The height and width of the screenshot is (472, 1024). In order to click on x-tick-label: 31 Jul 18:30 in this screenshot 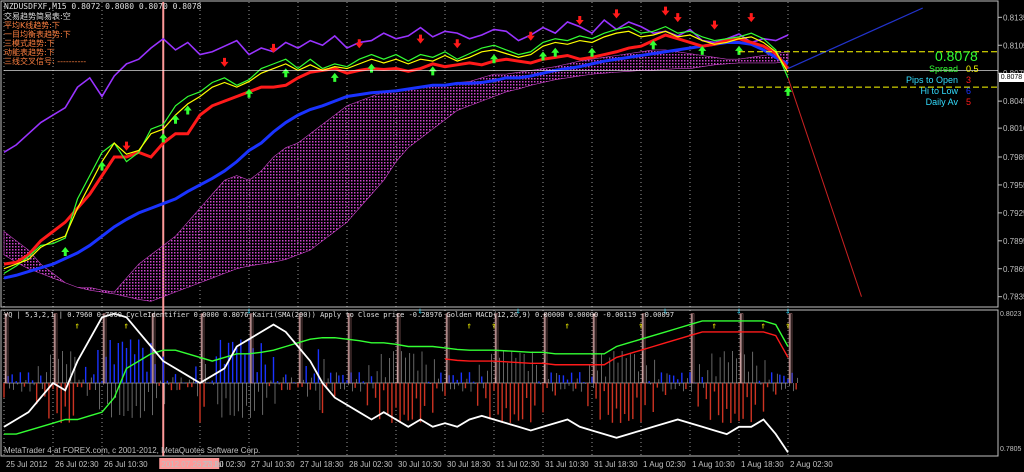, I will do `click(616, 464)`.